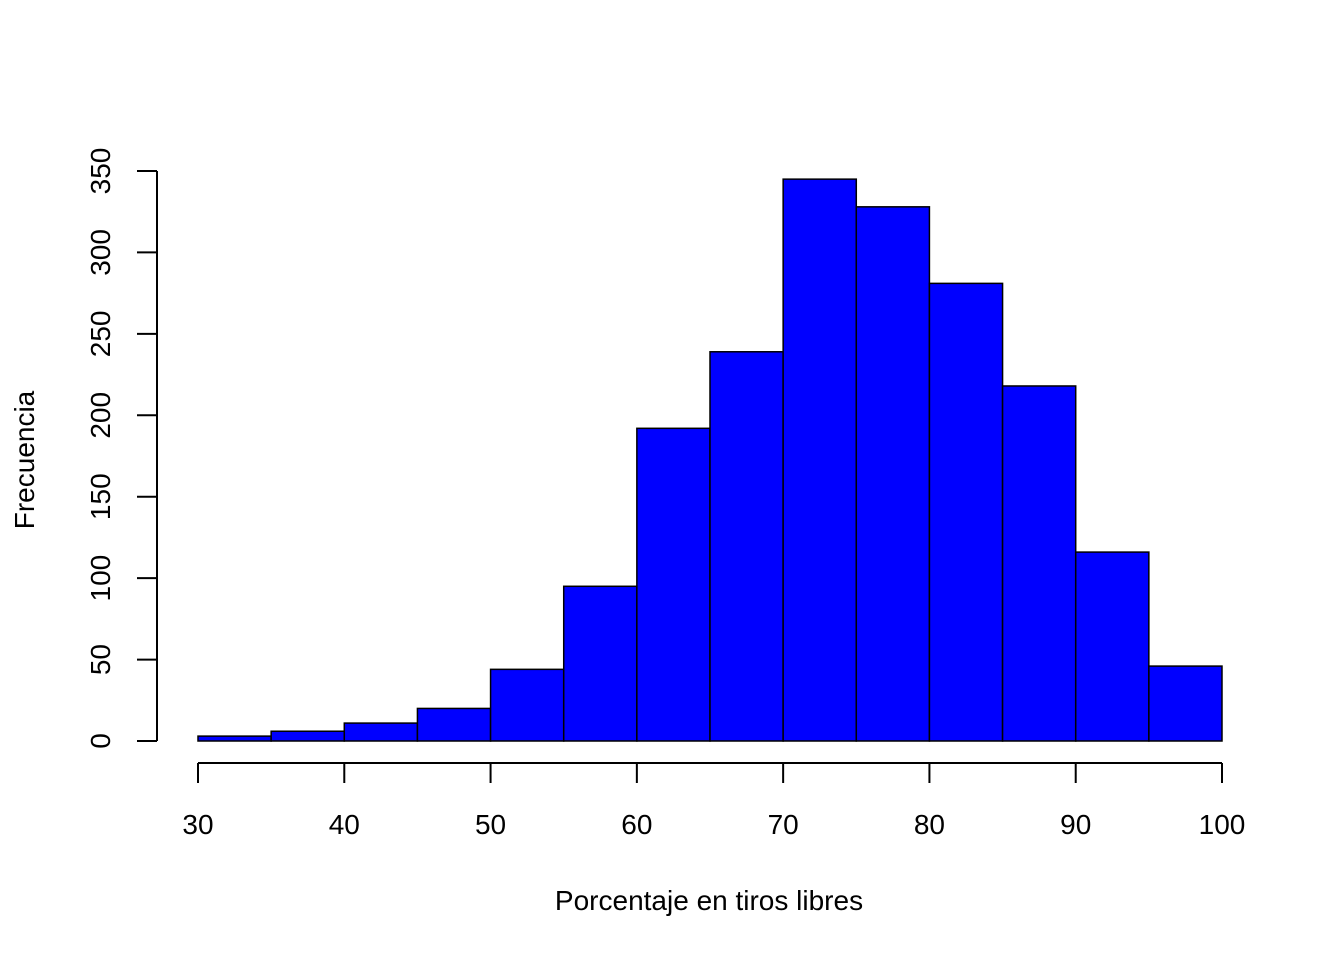 The width and height of the screenshot is (1344, 960). I want to click on y-tick-label-50: 50, so click(100, 659).